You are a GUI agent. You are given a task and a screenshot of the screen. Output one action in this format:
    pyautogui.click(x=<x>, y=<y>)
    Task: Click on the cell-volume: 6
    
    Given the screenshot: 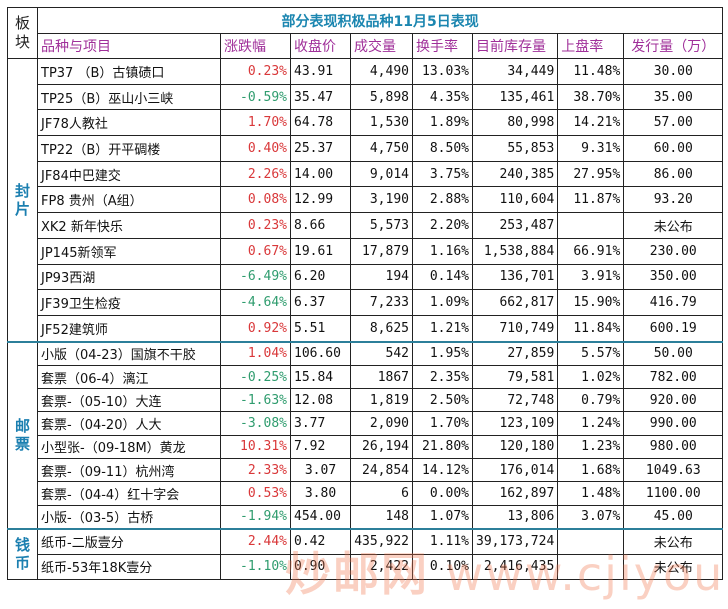 What is the action you would take?
    pyautogui.click(x=381, y=493)
    